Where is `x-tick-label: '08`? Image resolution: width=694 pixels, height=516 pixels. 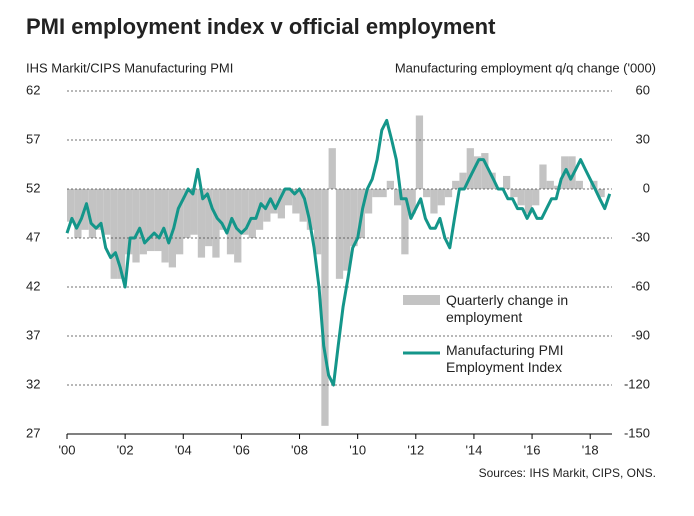 x-tick-label: '08 is located at coordinates (299, 449).